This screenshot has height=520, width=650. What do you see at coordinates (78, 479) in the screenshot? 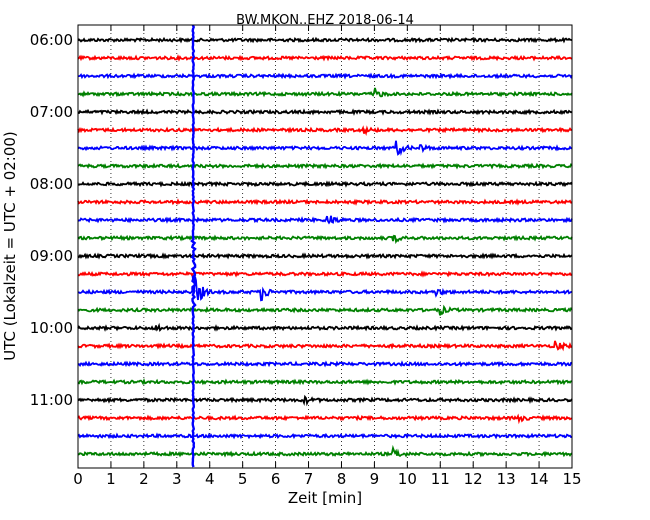
I see `x-tick-label: 0` at bounding box center [78, 479].